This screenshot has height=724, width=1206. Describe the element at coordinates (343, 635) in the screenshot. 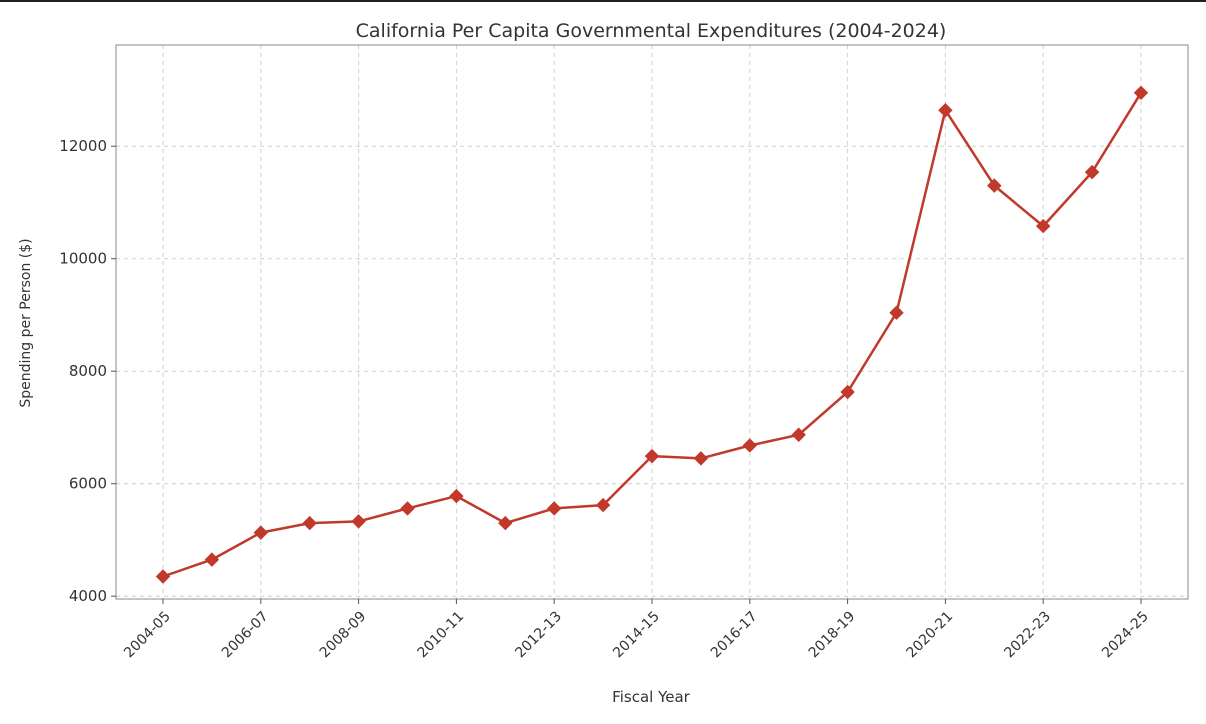

I see `x-tick-label: 2008-09` at that location.